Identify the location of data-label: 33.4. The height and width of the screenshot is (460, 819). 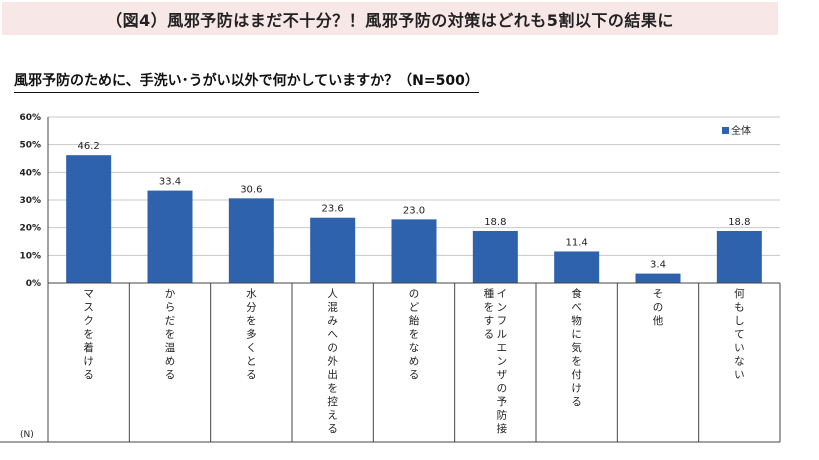
(170, 182).